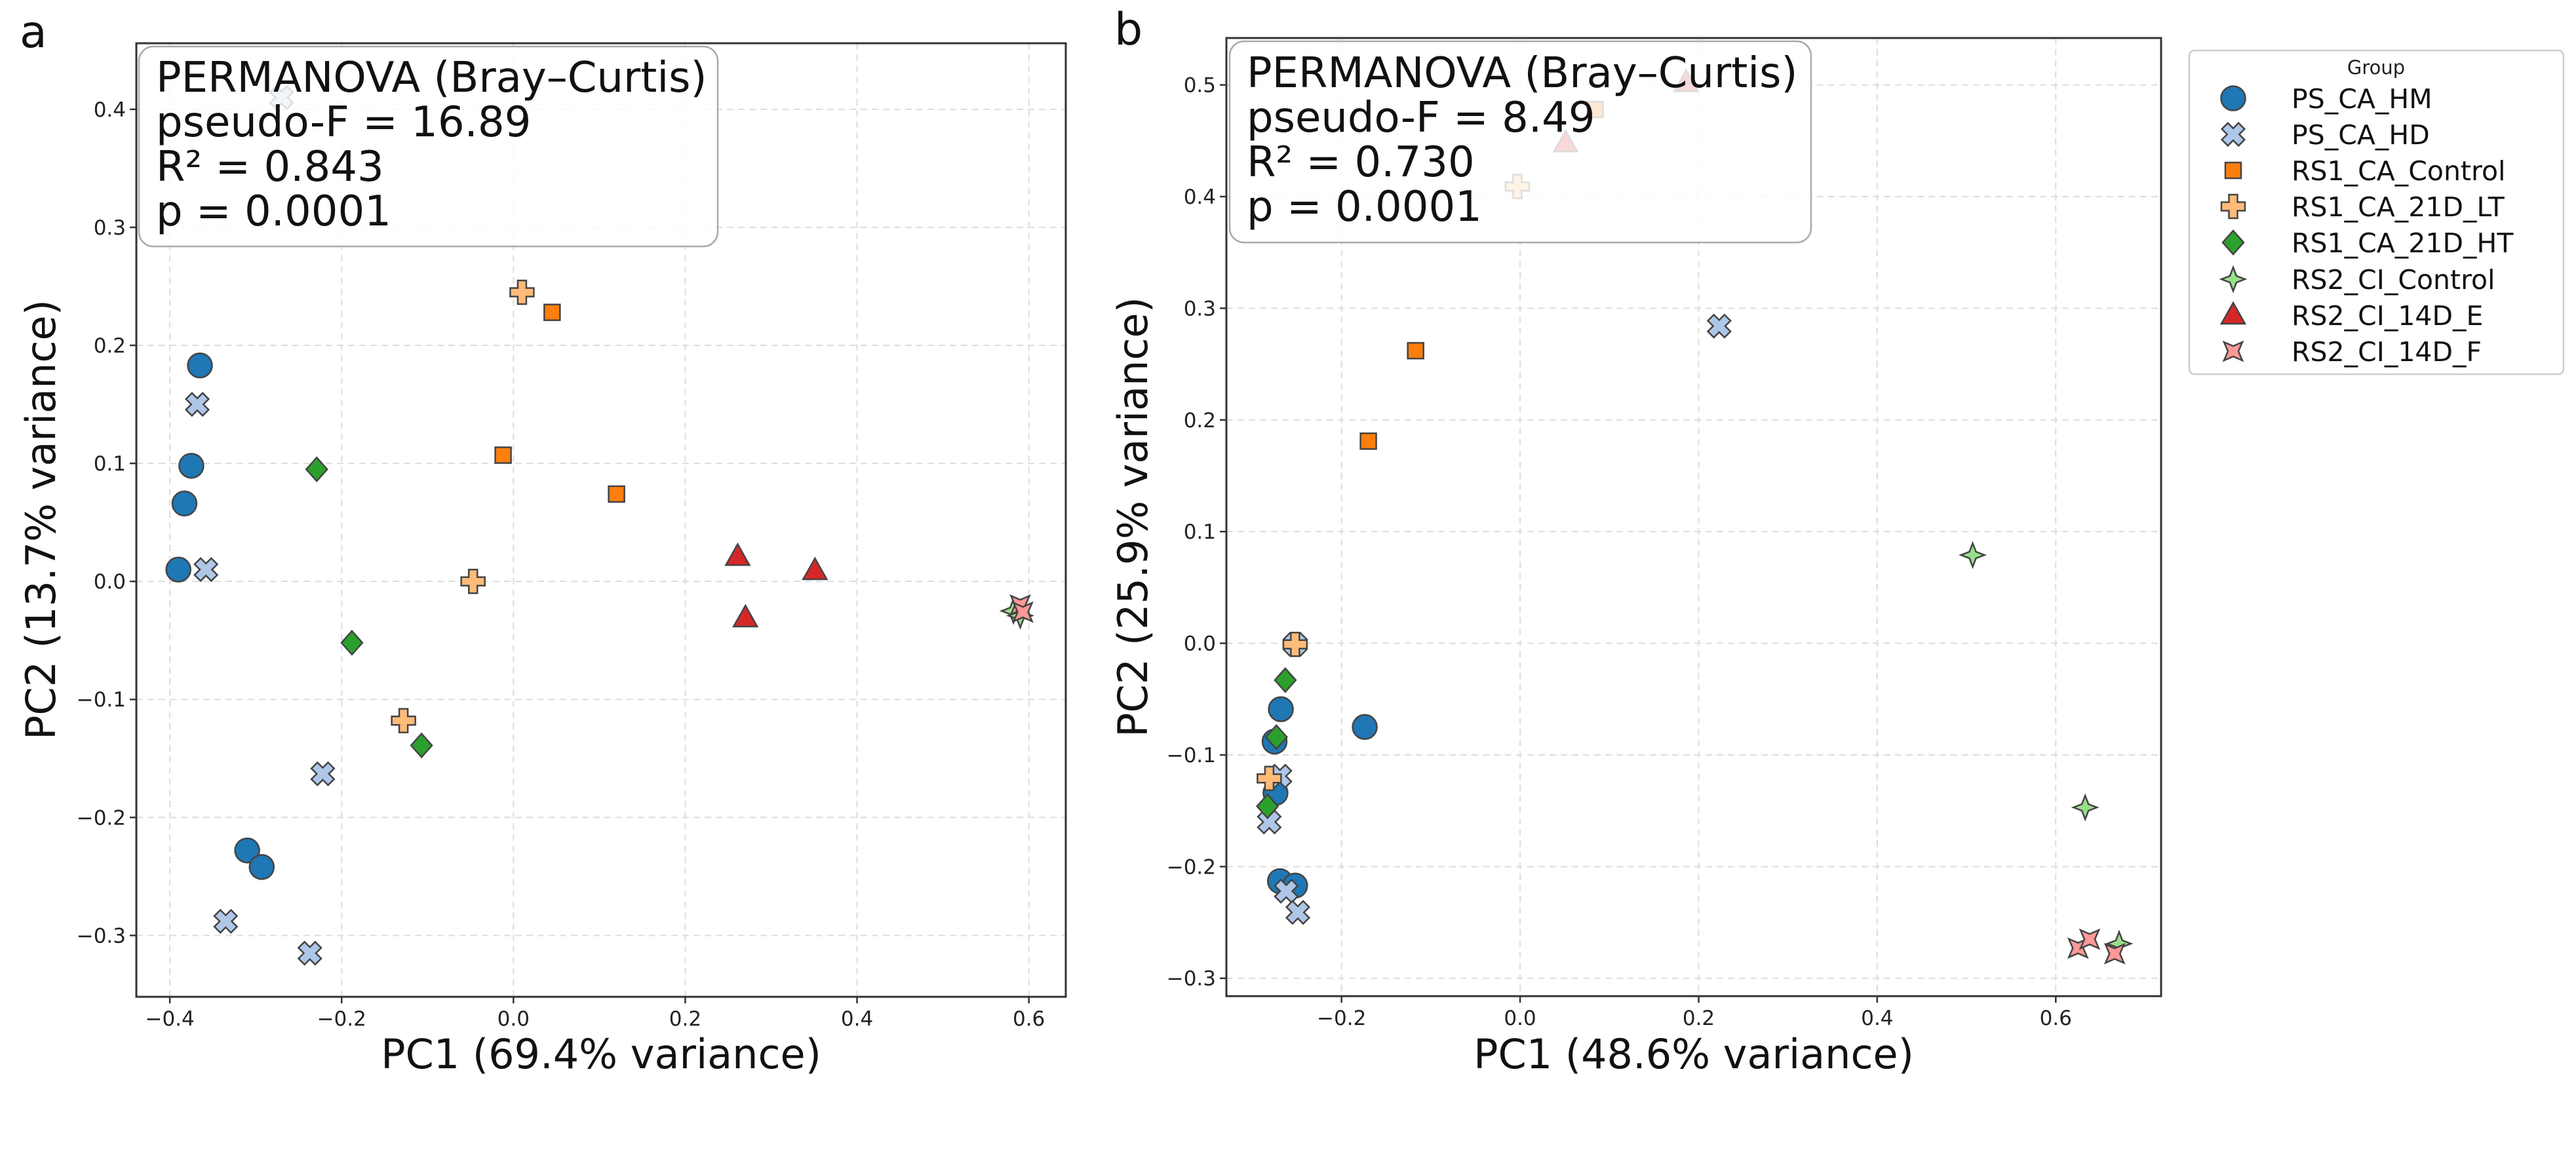  What do you see at coordinates (270, 167) in the screenshot?
I see `annotation-r2: R² = 0.843` at bounding box center [270, 167].